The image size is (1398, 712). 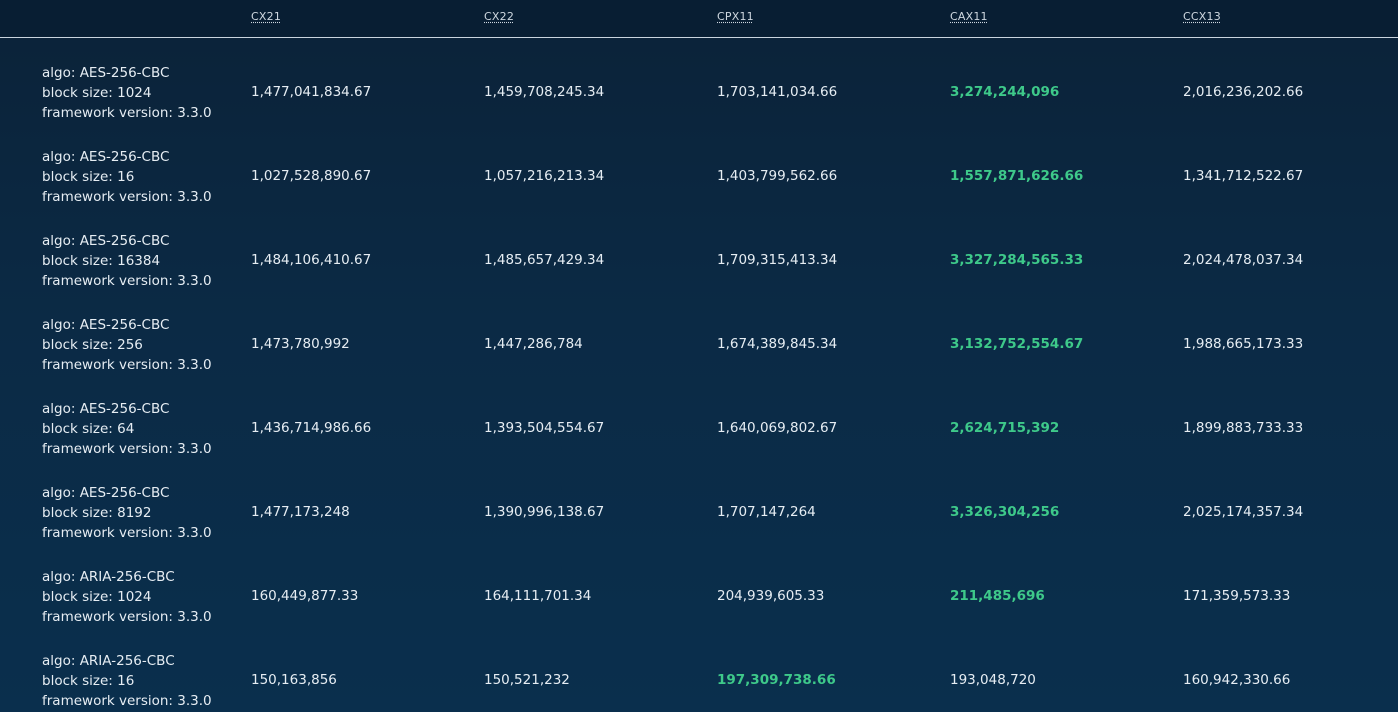 What do you see at coordinates (538, 596) in the screenshot?
I see `value-cell-cx22: 164,111,701.34` at bounding box center [538, 596].